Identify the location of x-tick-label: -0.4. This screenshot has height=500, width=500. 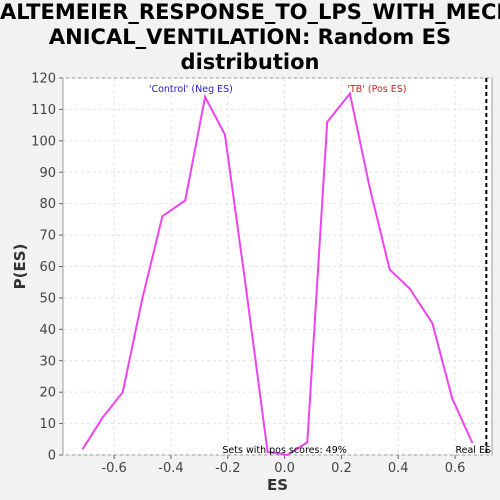
(170, 468).